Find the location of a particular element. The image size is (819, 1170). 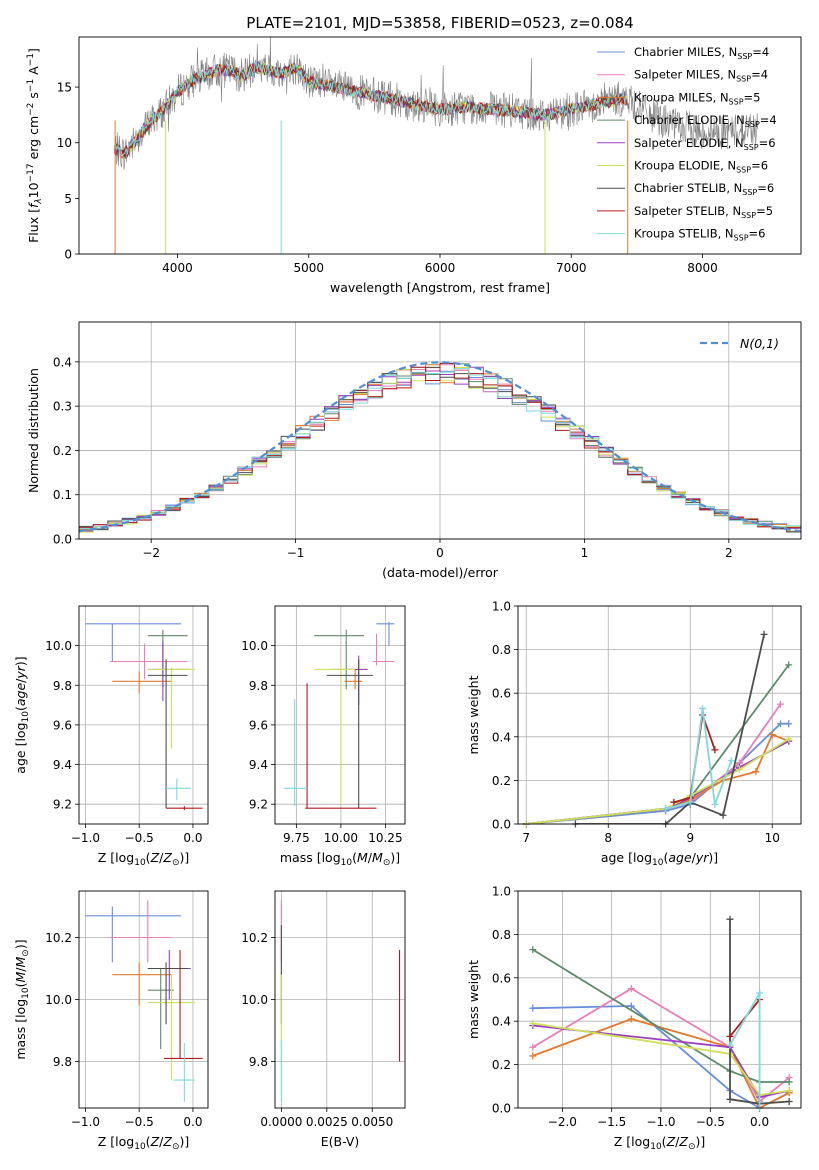

x-tick-label: 9.75 is located at coordinates (296, 838).